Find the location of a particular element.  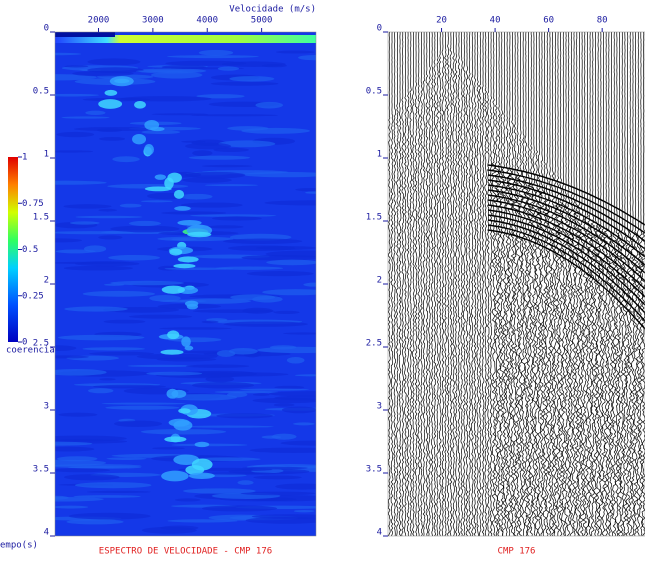

caption: ESPECTRO DE VELOCIDADE - CMP 176 is located at coordinates (185, 552).